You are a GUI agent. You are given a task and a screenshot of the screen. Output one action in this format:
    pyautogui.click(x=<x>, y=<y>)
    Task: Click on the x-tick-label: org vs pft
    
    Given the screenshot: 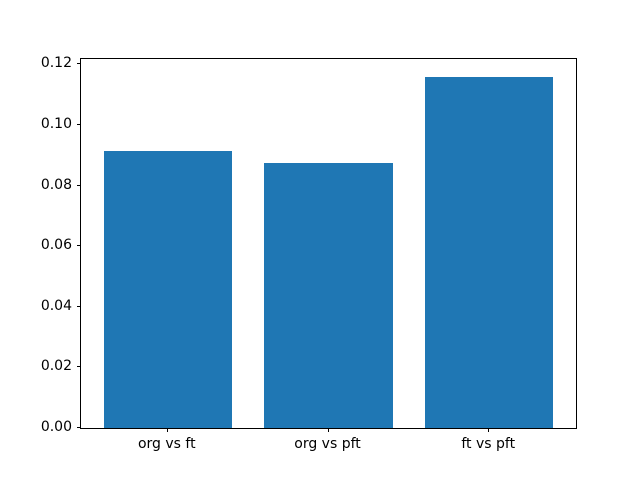 What is the action you would take?
    pyautogui.click(x=327, y=444)
    